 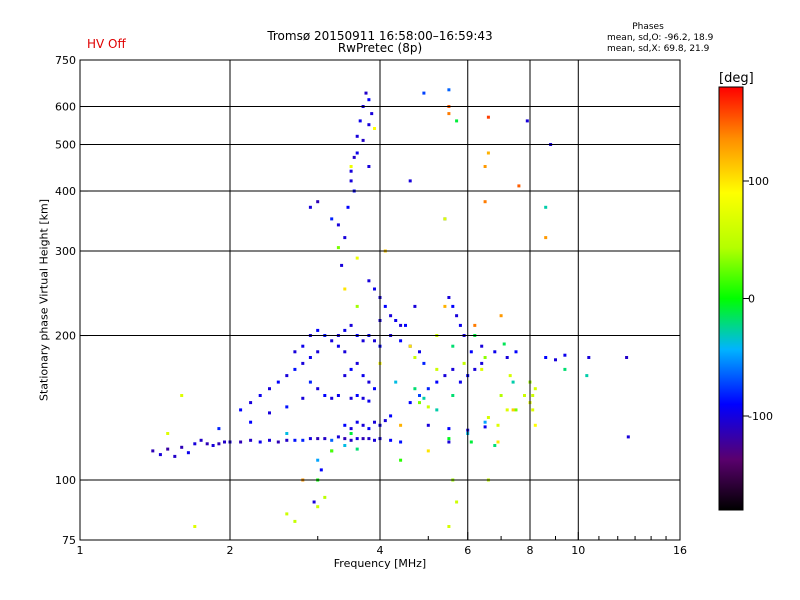 What do you see at coordinates (80, 550) in the screenshot?
I see `x-tick-label: 1` at bounding box center [80, 550].